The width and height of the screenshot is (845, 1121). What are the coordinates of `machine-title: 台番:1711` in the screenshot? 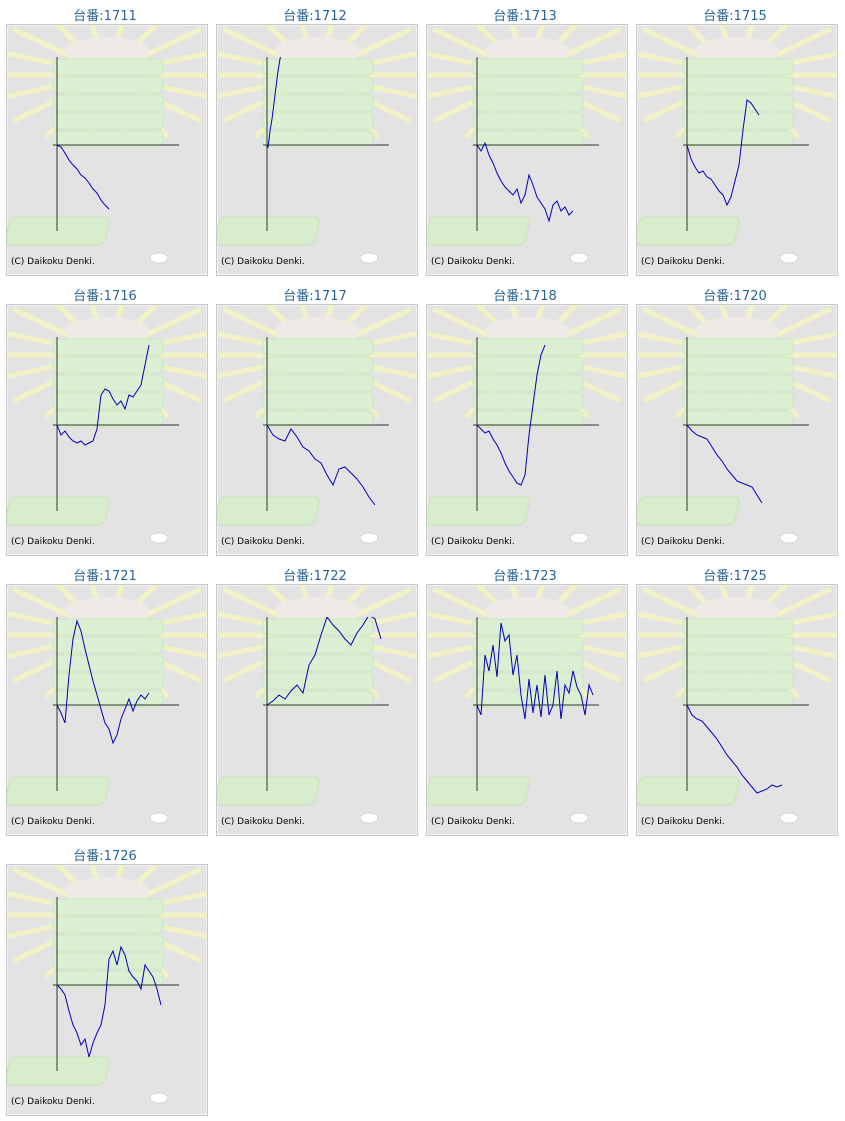 It's located at (105, 16).